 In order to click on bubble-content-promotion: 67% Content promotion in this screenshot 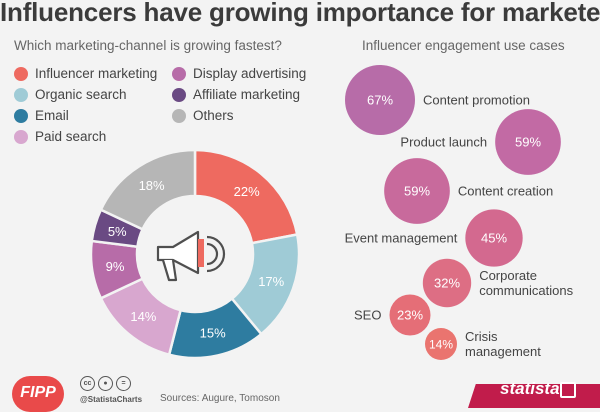, I will do `click(437, 100)`.